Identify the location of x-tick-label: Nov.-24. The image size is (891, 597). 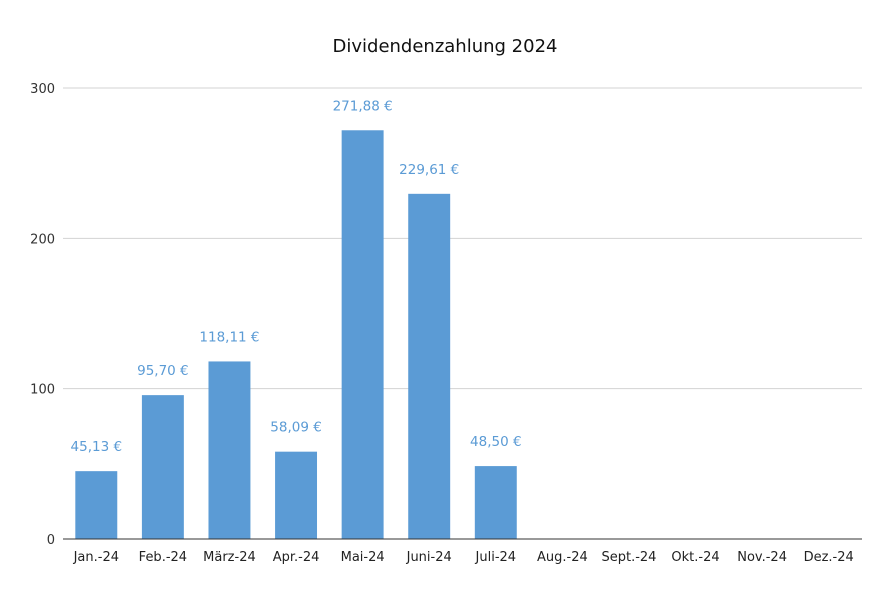
(762, 557).